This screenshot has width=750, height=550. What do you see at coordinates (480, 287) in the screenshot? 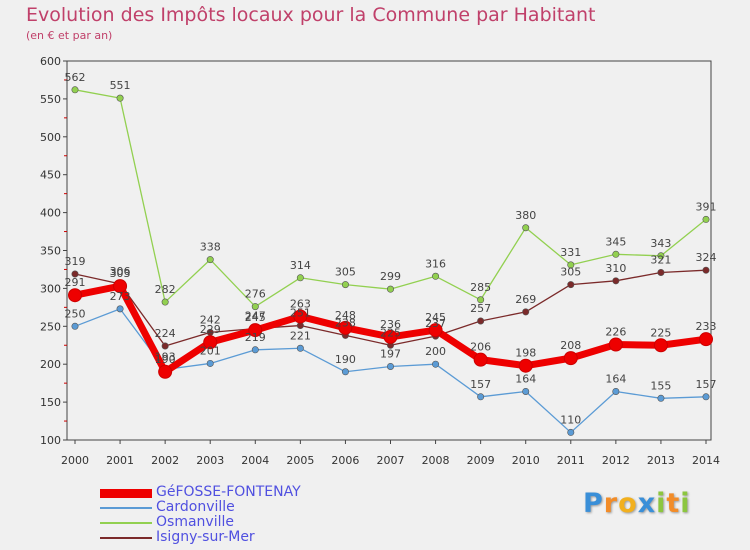
I see `data-label: 285` at bounding box center [480, 287].